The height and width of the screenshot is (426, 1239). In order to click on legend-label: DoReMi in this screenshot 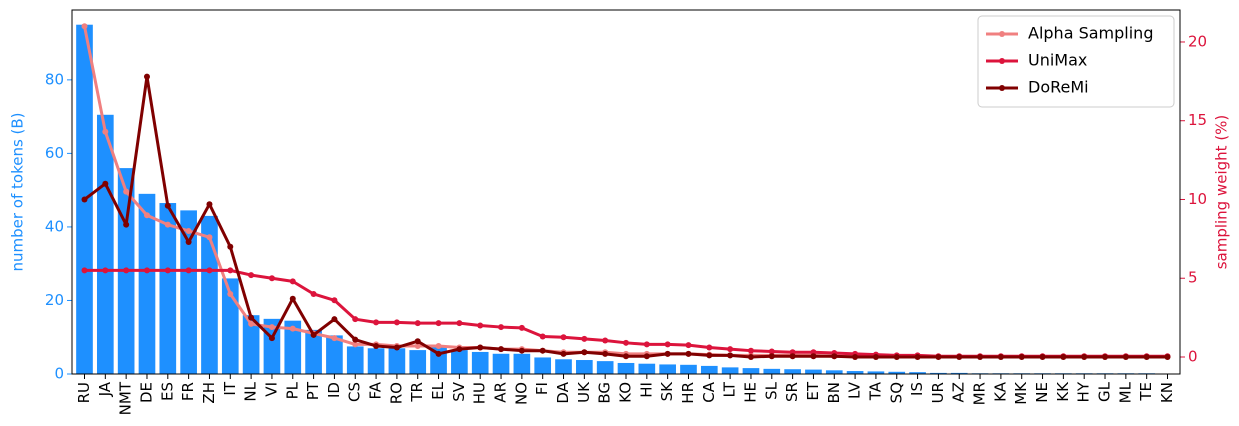, I will do `click(1058, 87)`.